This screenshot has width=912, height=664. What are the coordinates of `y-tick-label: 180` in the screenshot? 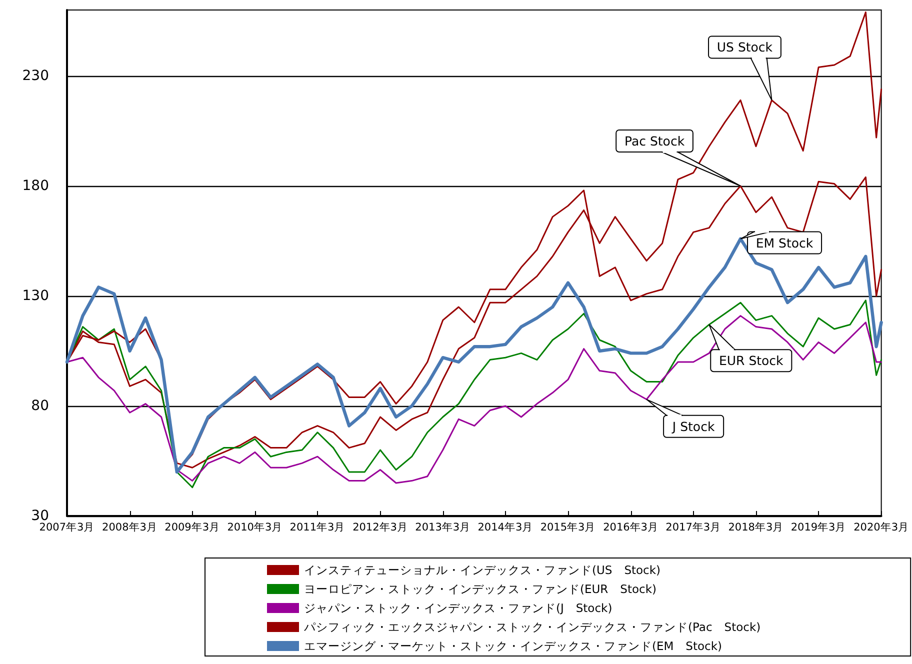 It's located at (35, 186).